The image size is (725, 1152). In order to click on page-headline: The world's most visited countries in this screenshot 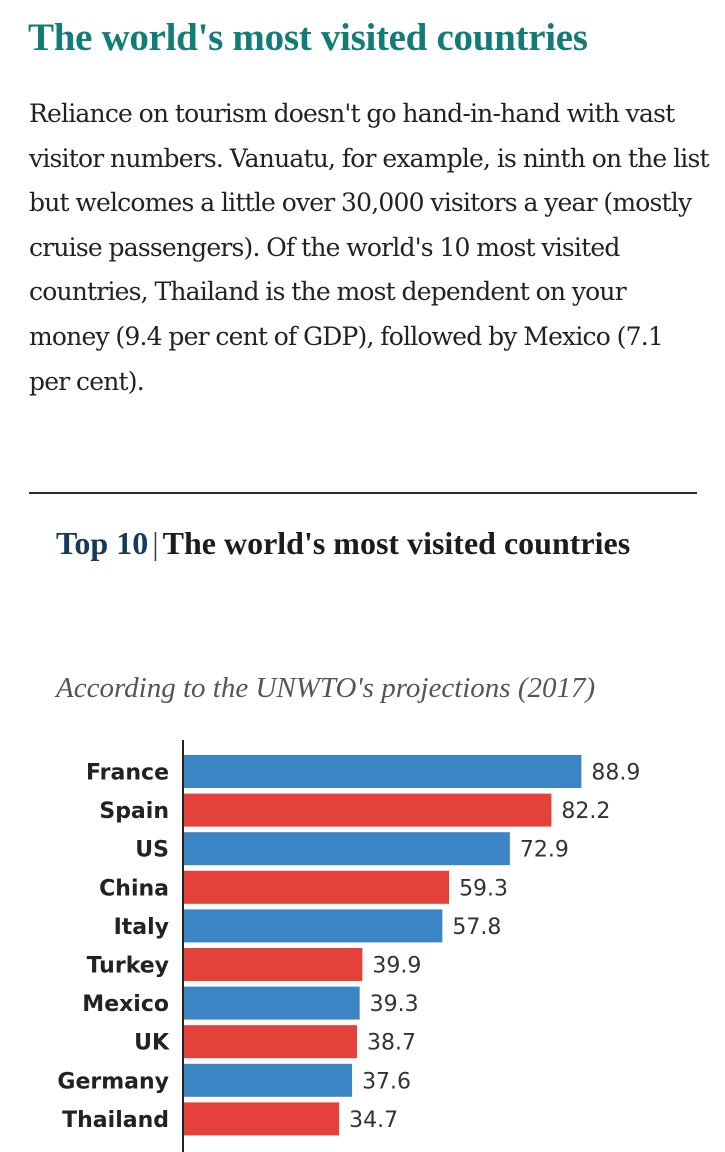, I will do `click(308, 37)`.